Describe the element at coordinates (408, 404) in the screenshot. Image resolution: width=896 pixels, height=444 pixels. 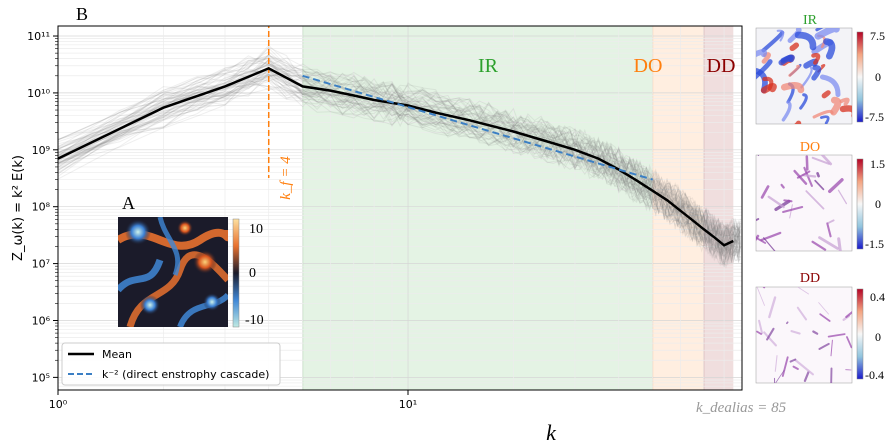
I see `x-tick-label: 10¹` at that location.